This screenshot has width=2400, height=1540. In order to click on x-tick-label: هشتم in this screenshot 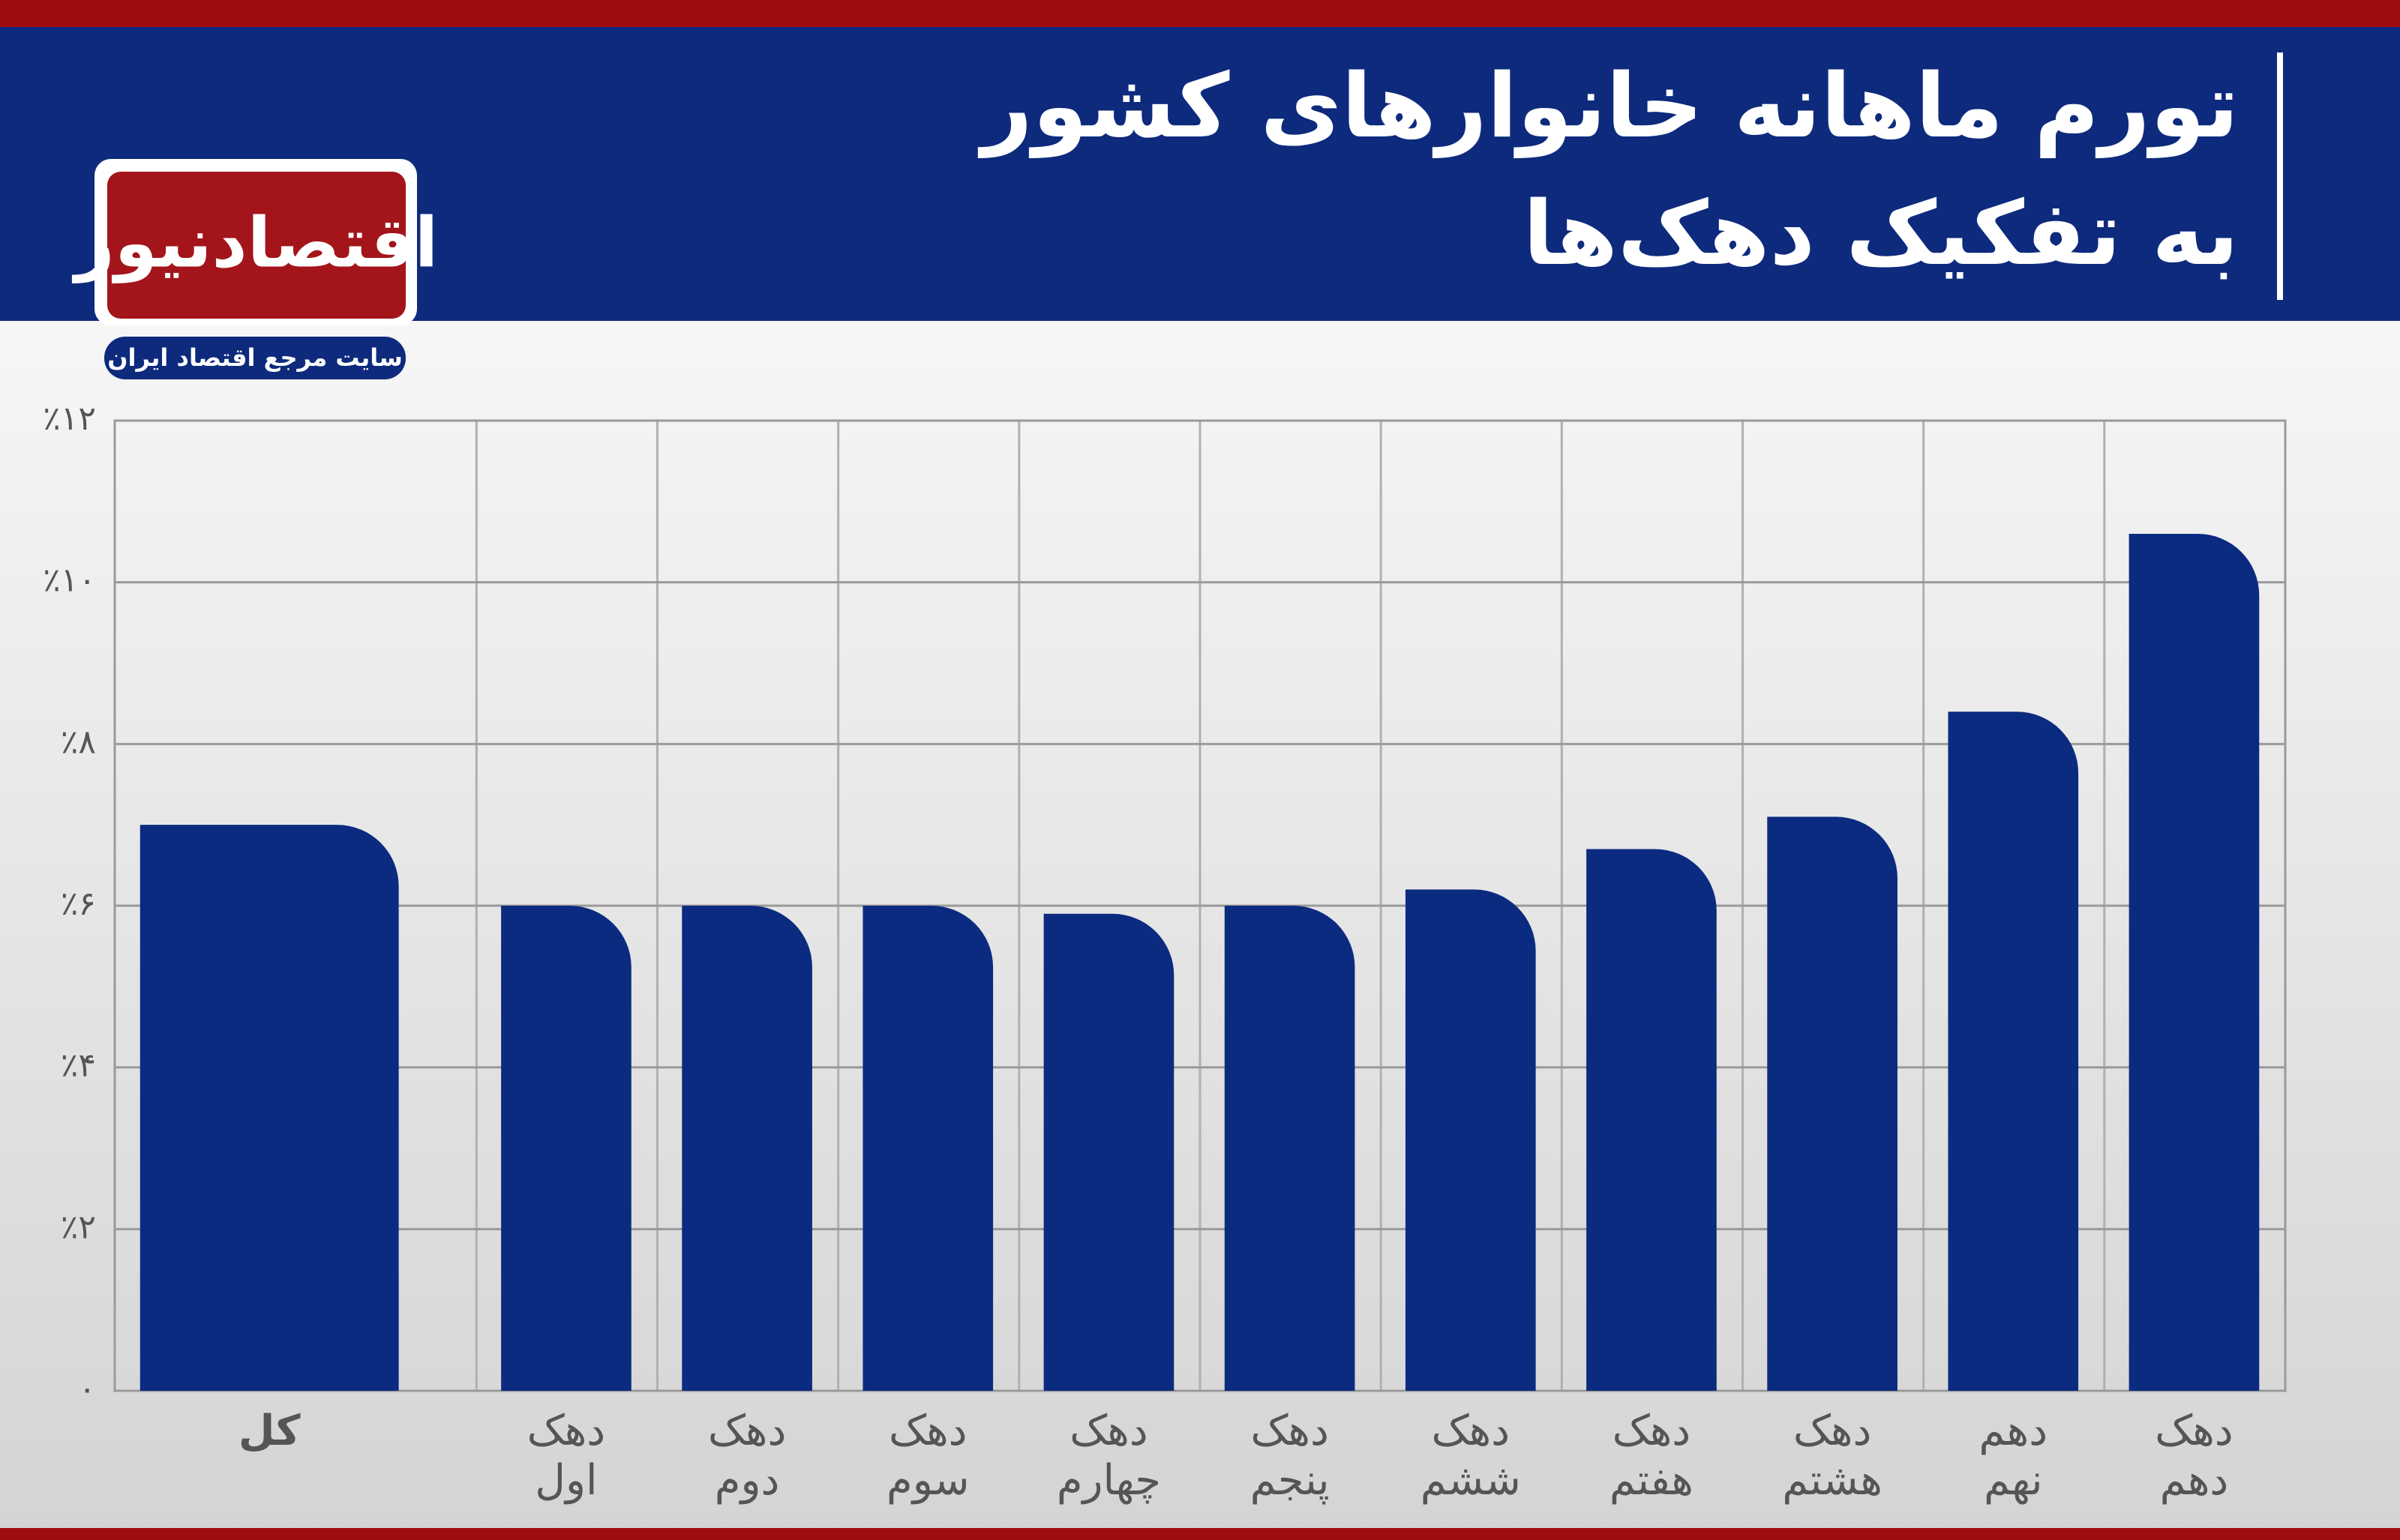, I will do `click(1832, 1480)`.